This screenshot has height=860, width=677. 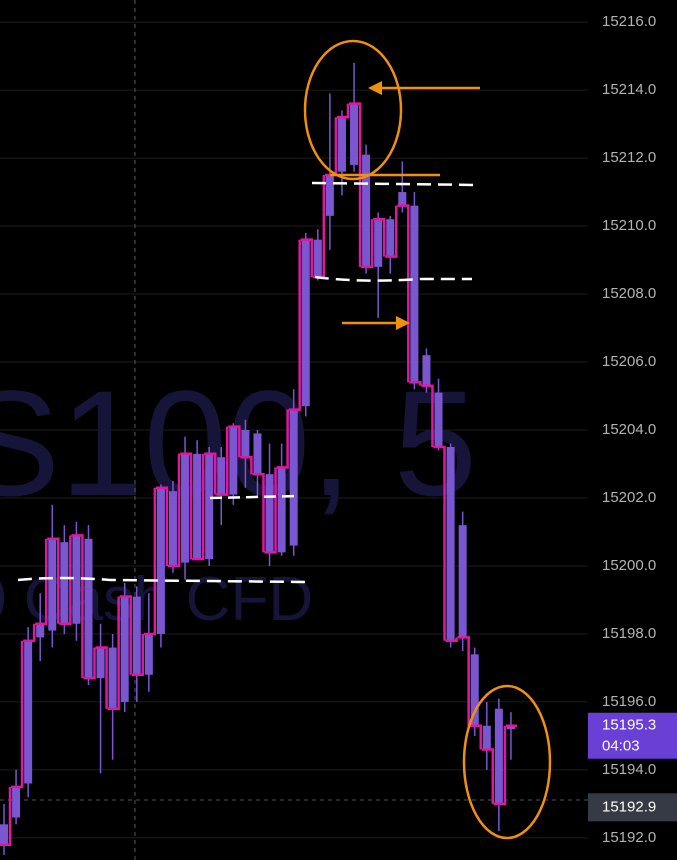 I want to click on countdown-label: 04:03, so click(x=621, y=746).